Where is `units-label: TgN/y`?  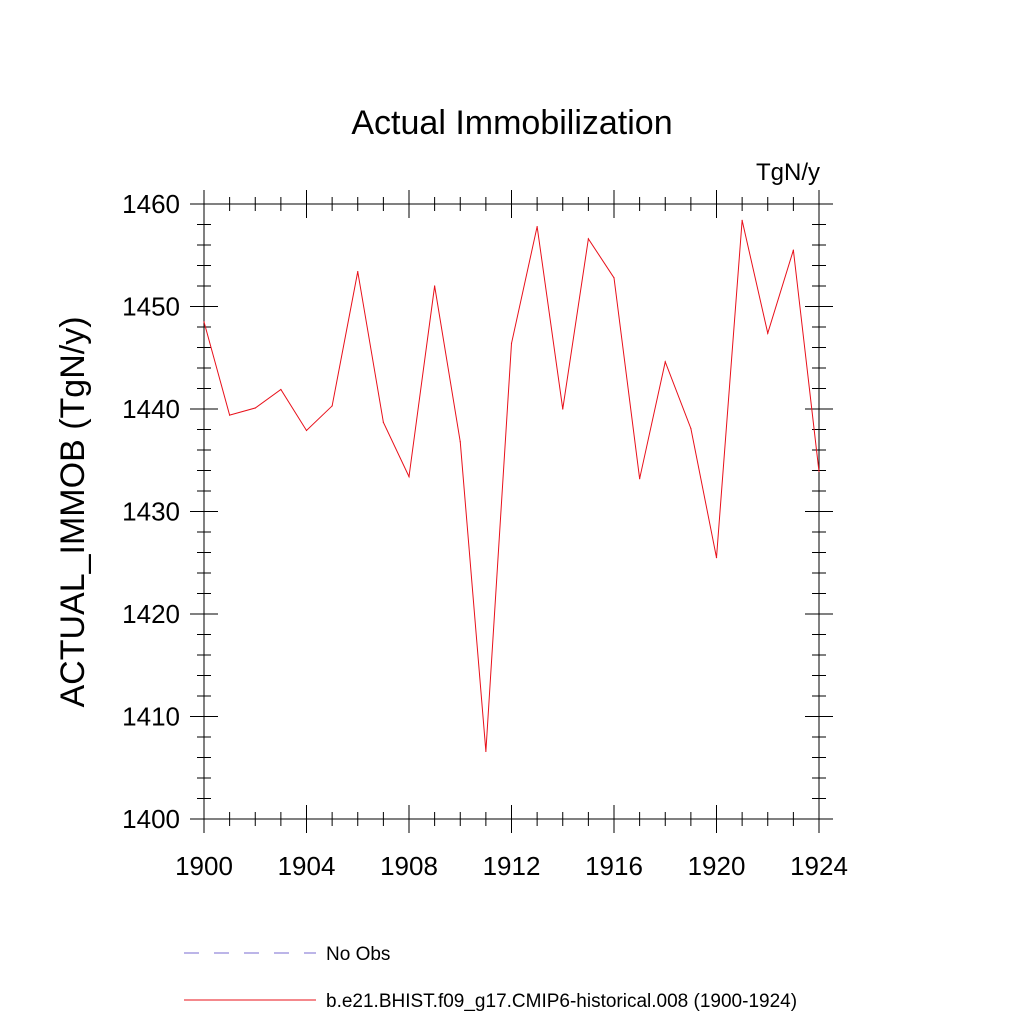 units-label: TgN/y is located at coordinates (788, 172).